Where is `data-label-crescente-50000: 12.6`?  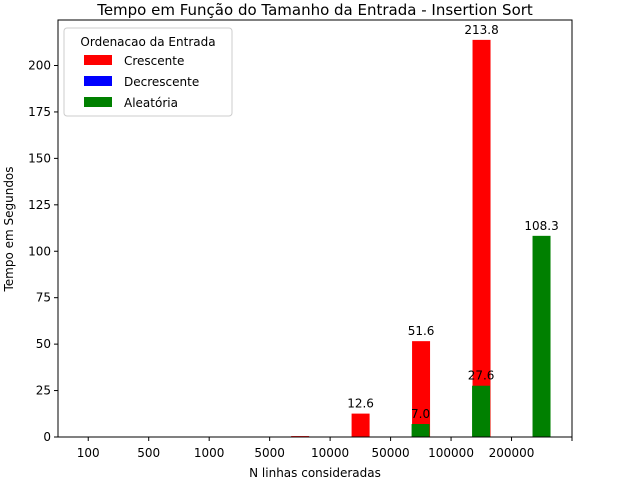 data-label-crescente-50000: 12.6 is located at coordinates (360, 404).